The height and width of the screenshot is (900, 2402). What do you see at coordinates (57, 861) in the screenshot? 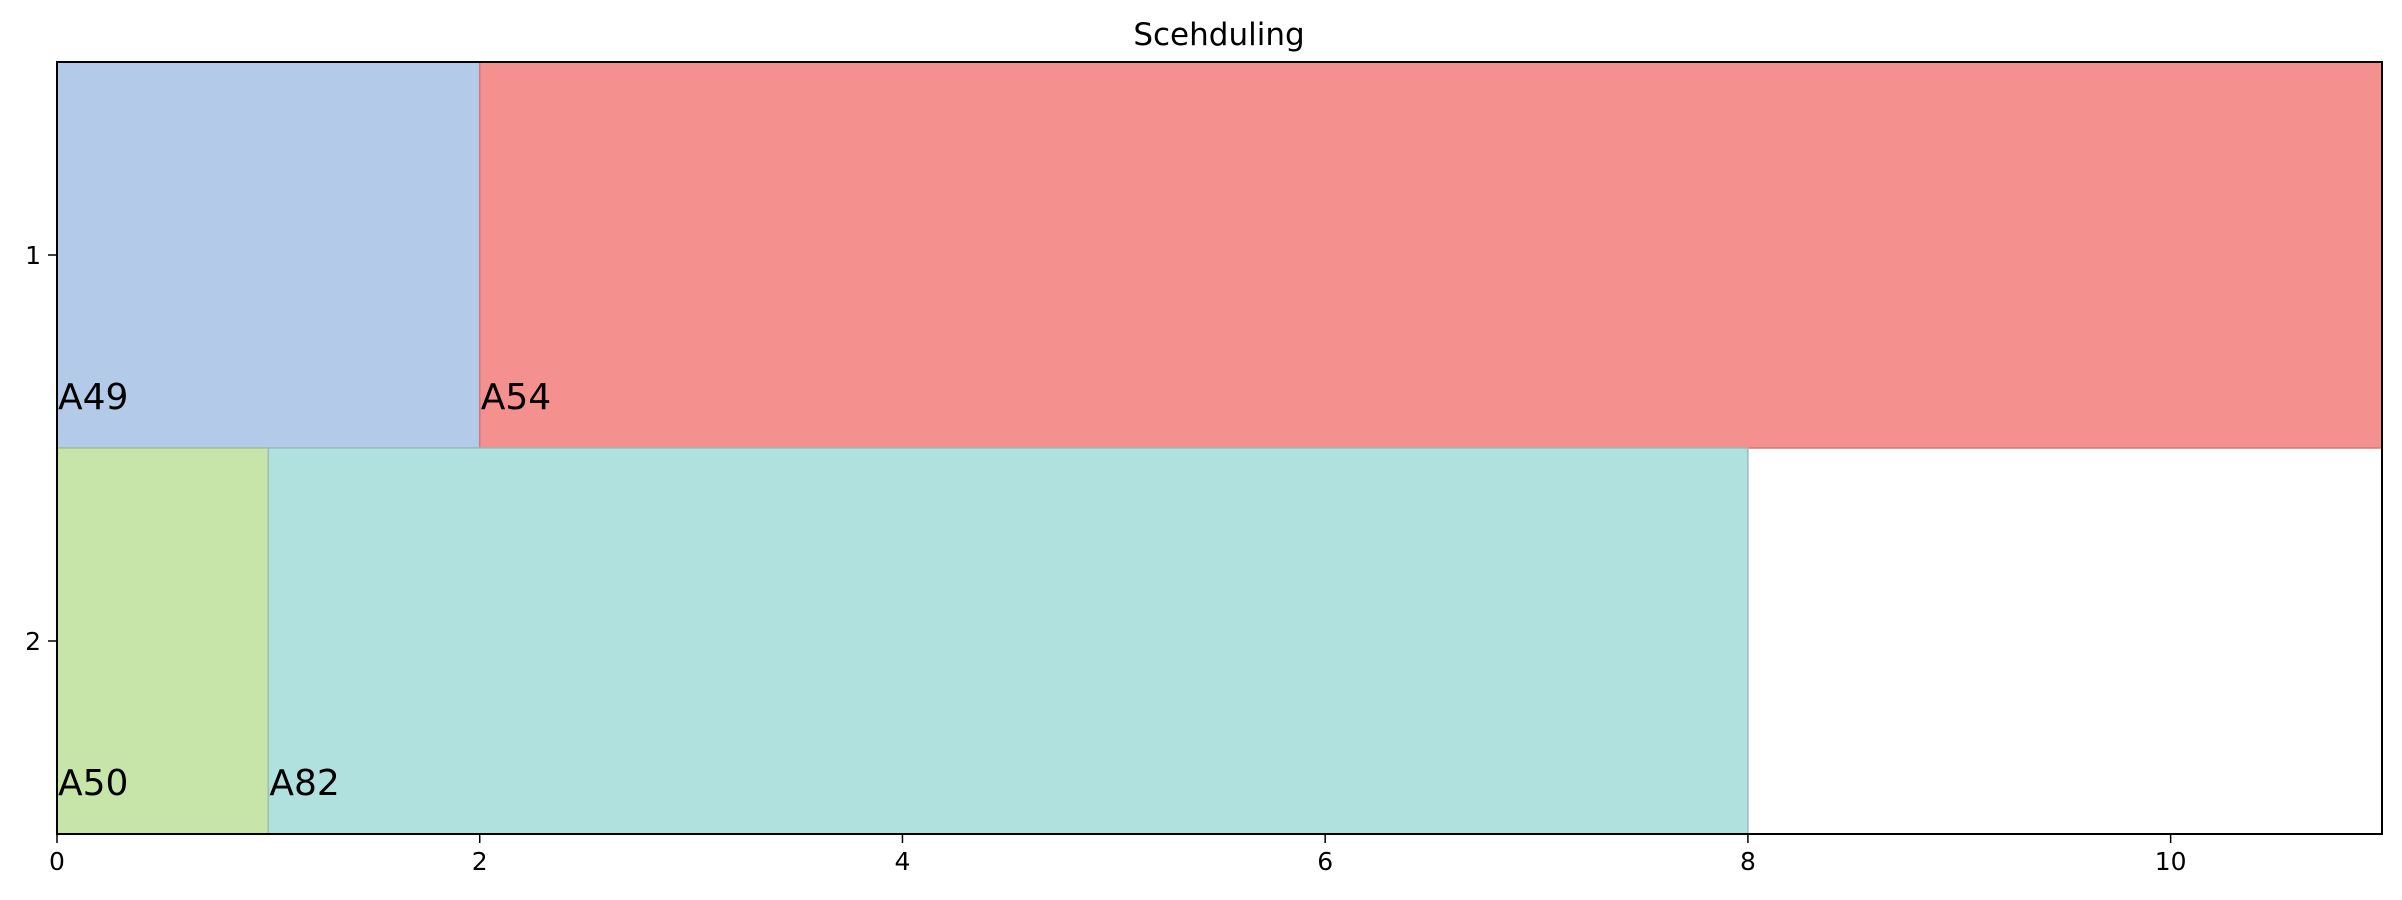
I see `x-tick-label: 0` at bounding box center [57, 861].